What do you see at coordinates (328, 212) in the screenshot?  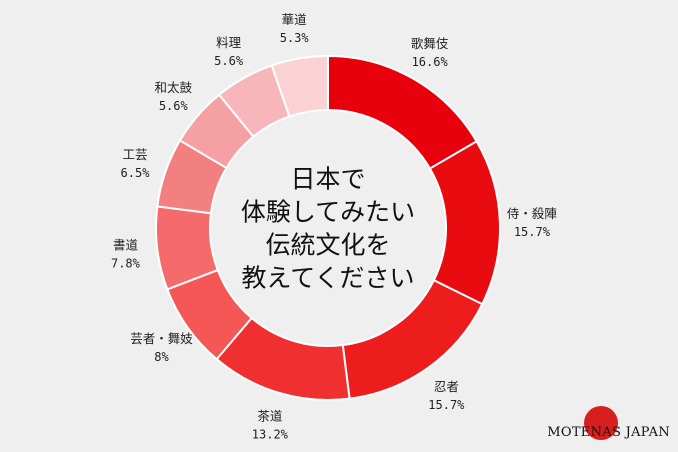 I see `center-text-line-1: 体験してみたい` at bounding box center [328, 212].